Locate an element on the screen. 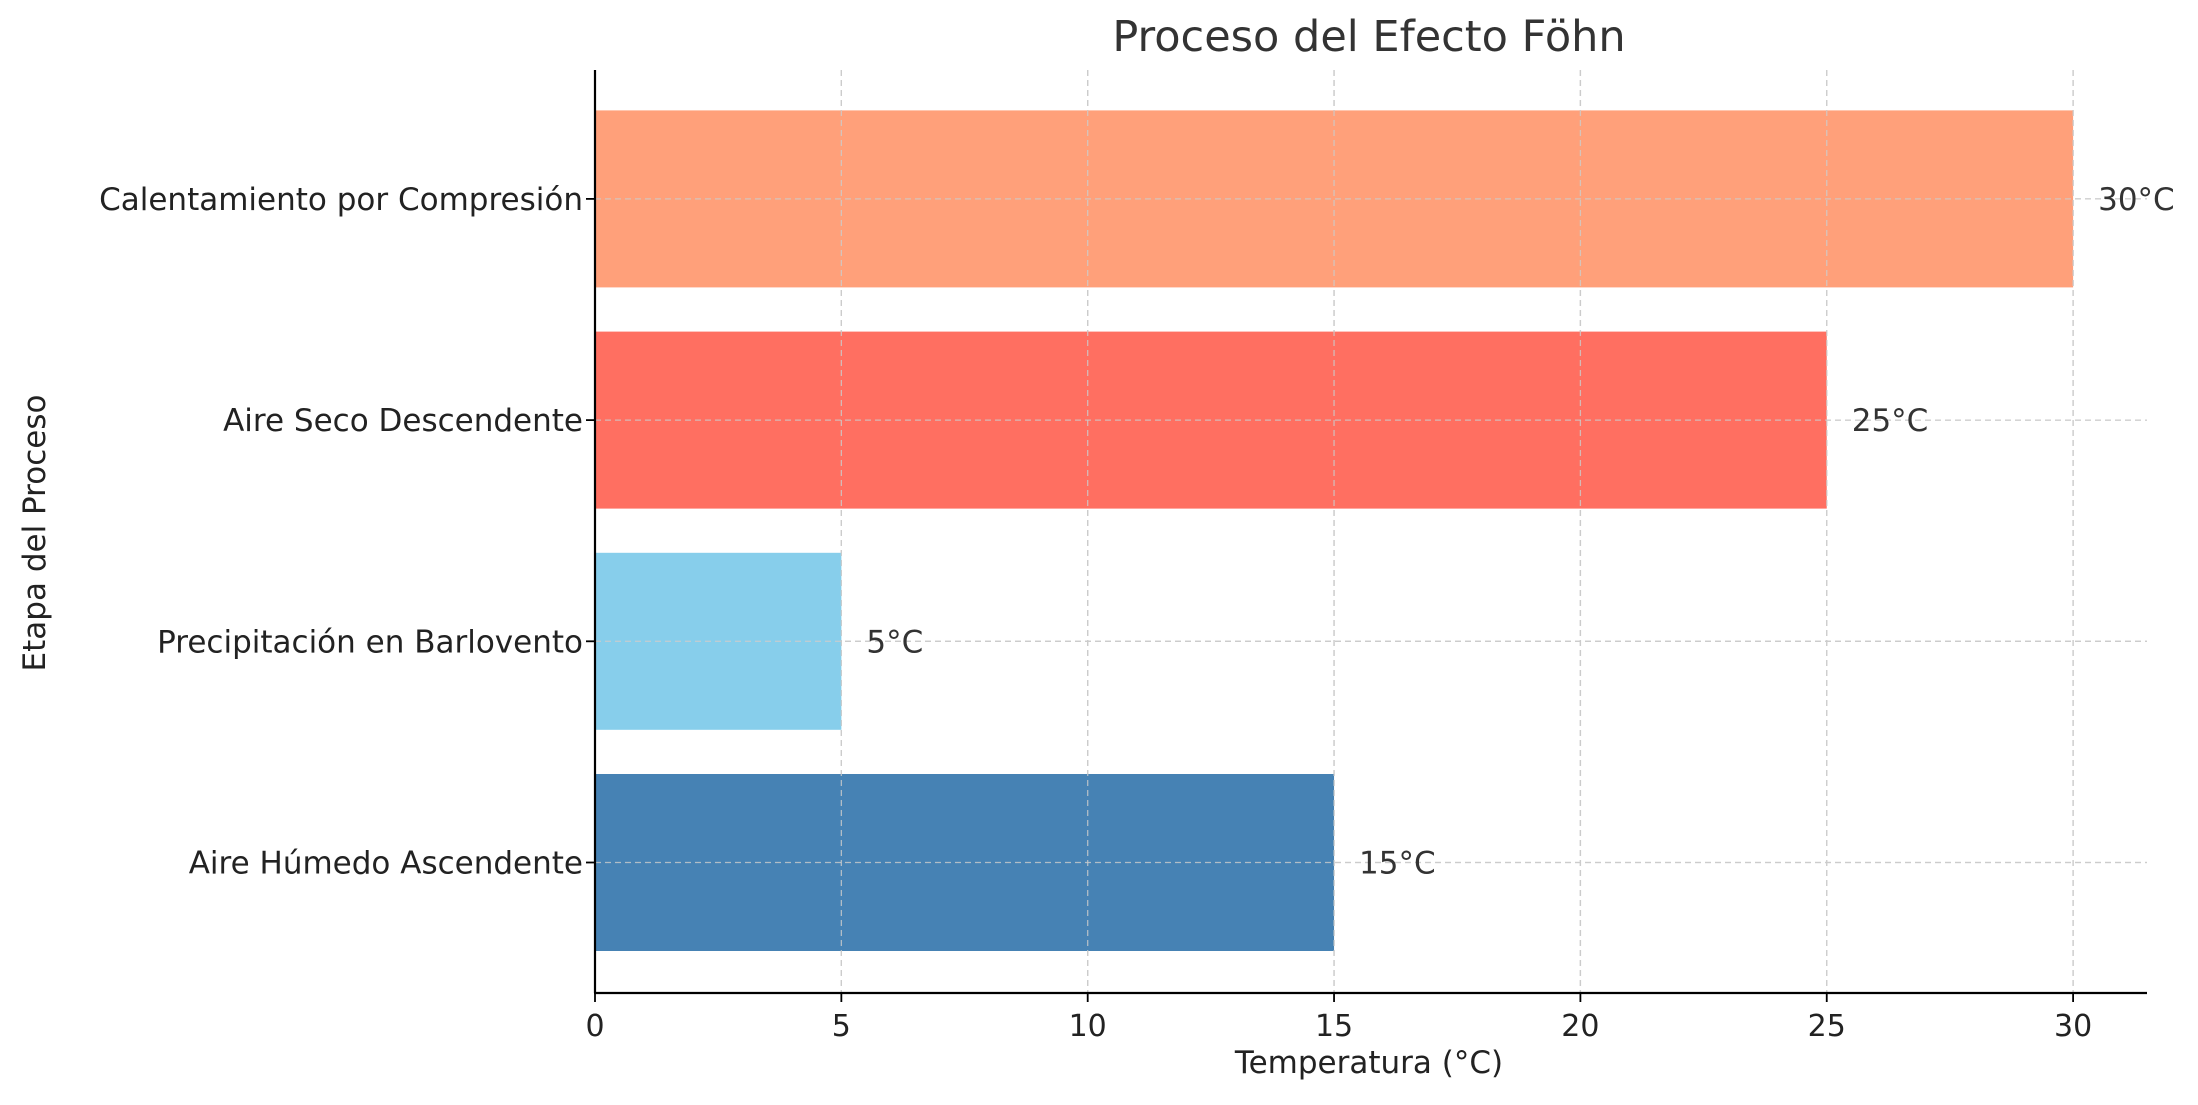 This screenshot has height=1105, width=2198. x-axis-ticks: 0 5 10 15 20 25 30 is located at coordinates (1338, 1018).